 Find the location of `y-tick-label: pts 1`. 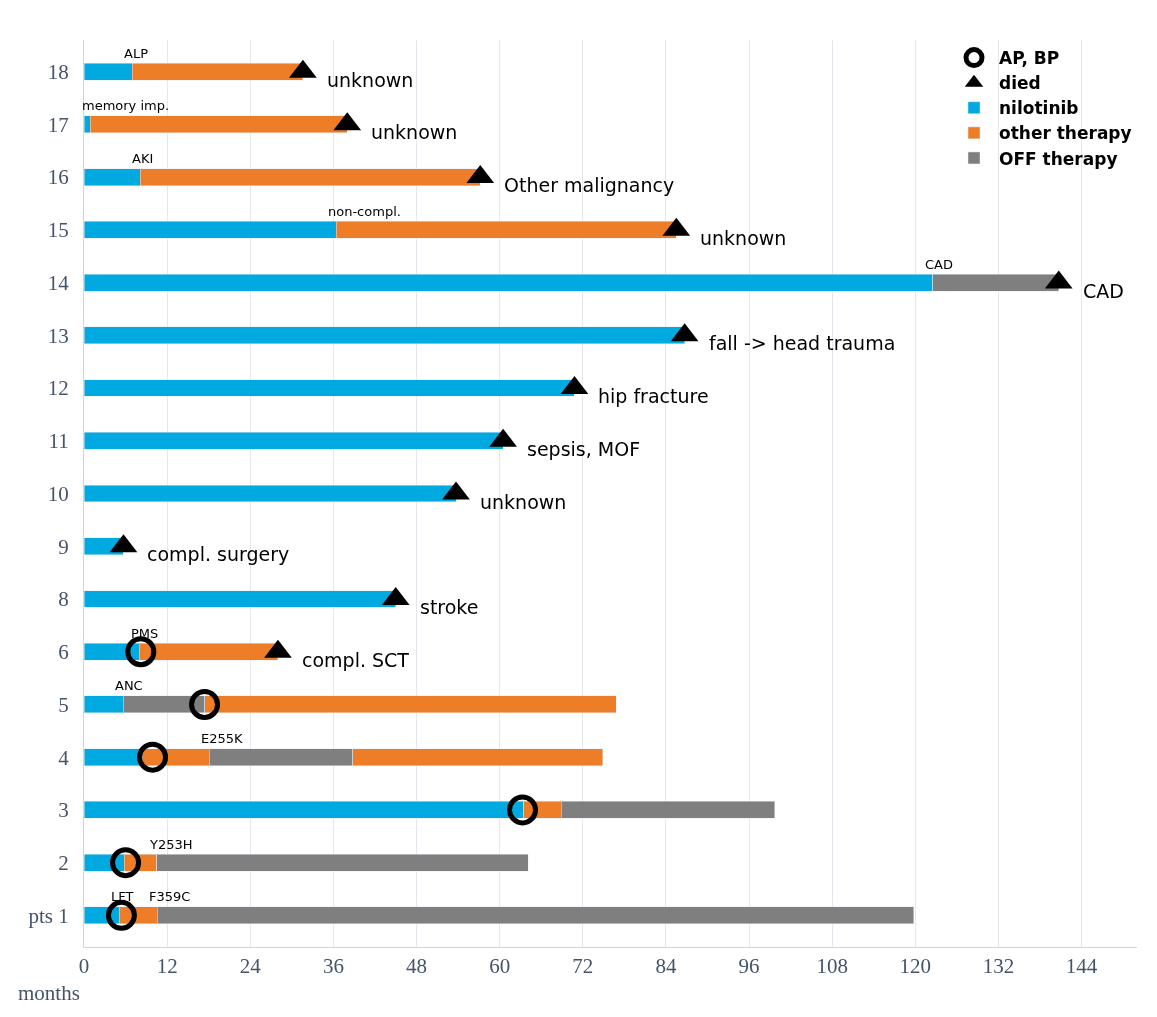

y-tick-label: pts 1 is located at coordinates (48, 915).